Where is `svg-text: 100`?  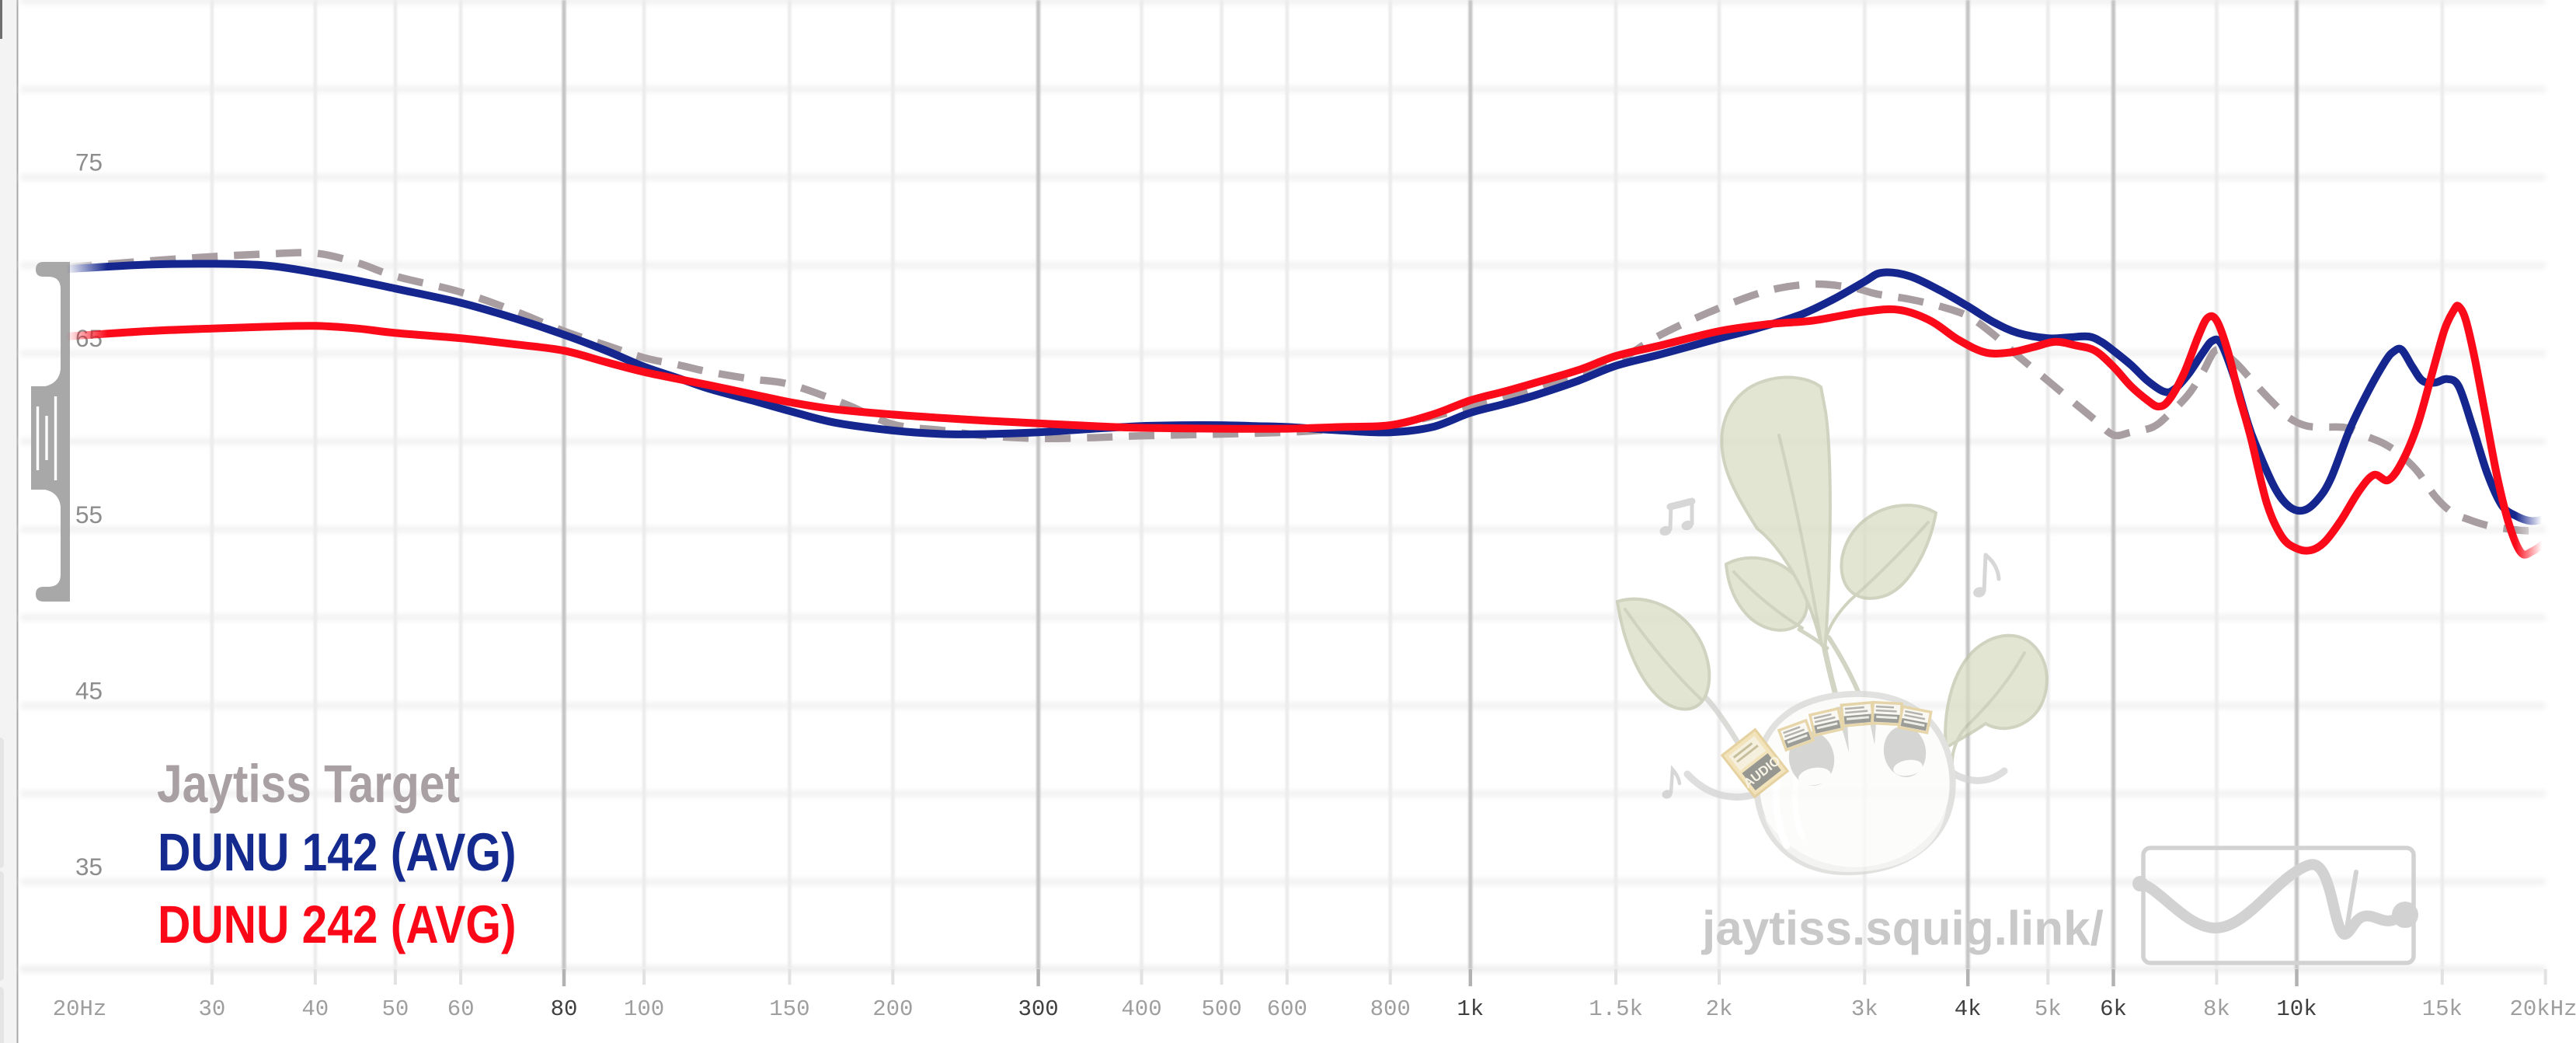 svg-text: 100 is located at coordinates (644, 1009).